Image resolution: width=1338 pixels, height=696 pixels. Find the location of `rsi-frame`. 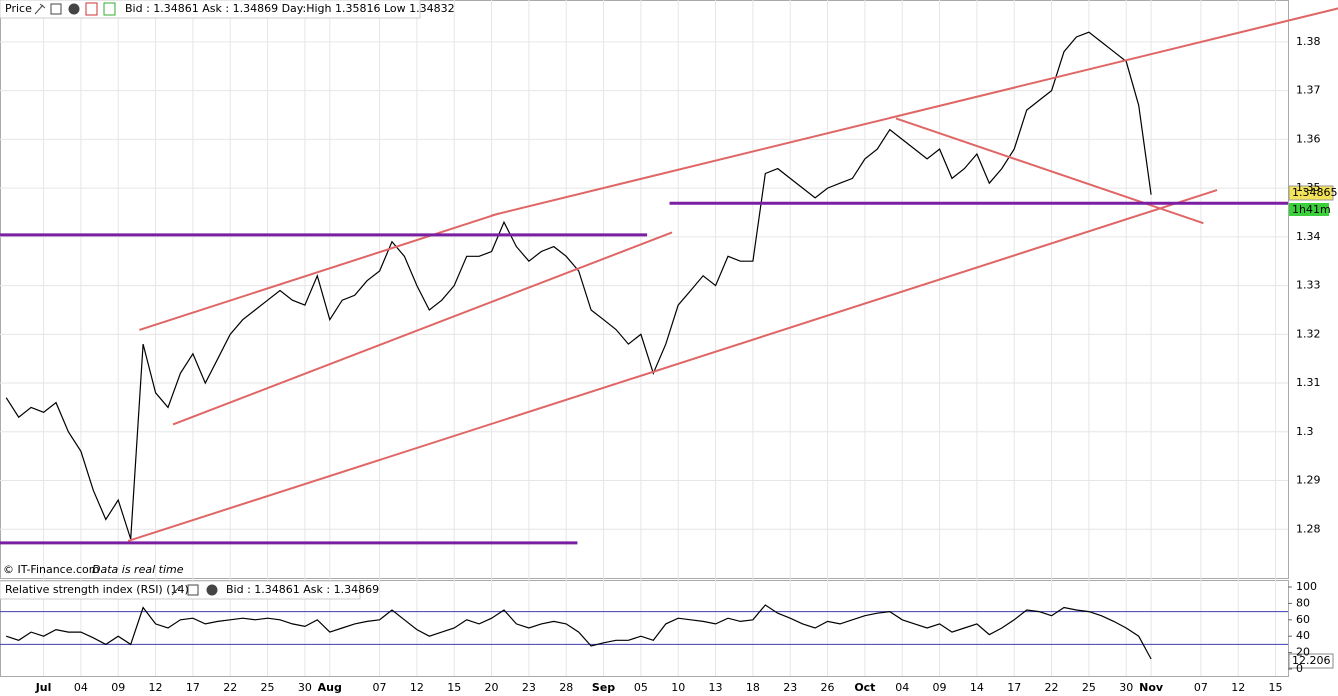

rsi-frame is located at coordinates (644, 628).